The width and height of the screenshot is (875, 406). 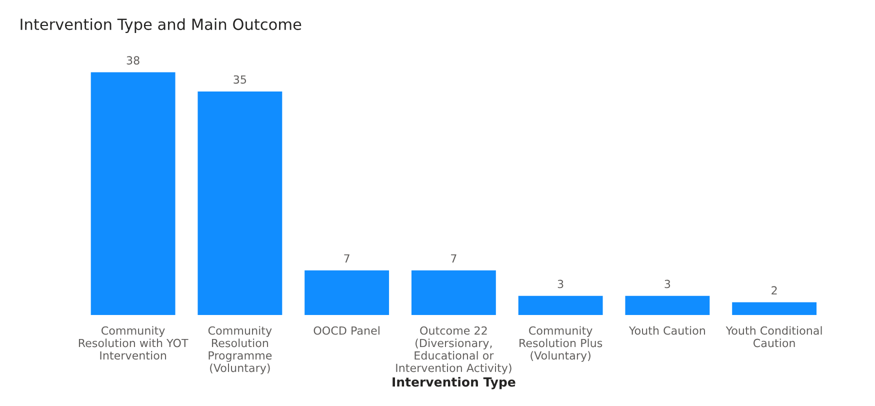 I want to click on data-label: 2, so click(x=774, y=290).